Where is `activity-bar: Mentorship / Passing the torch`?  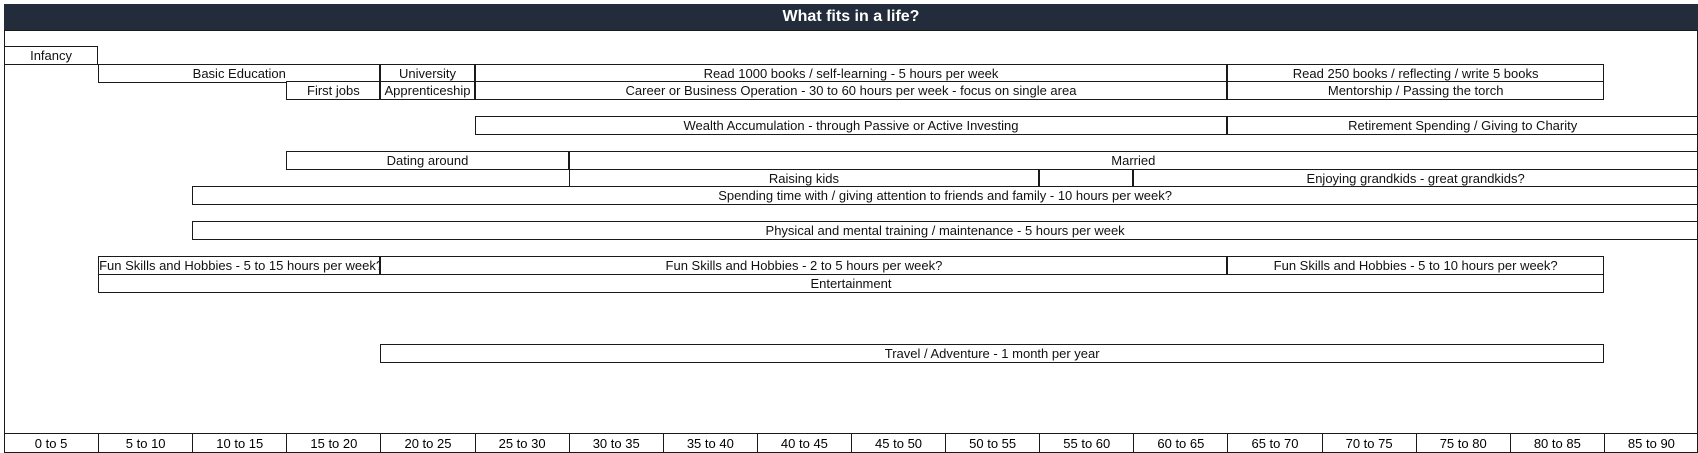 activity-bar: Mentorship / Passing the torch is located at coordinates (1415, 90).